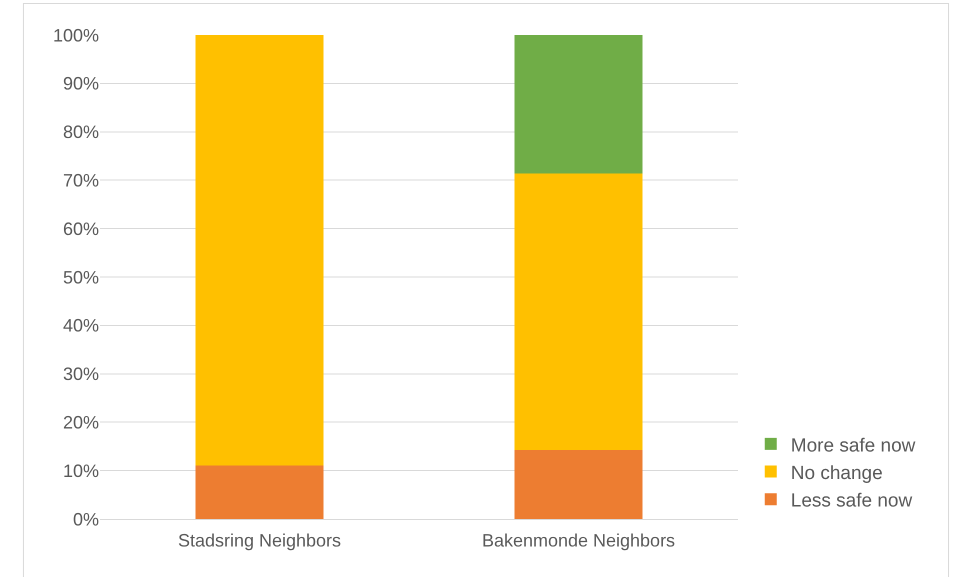 This screenshot has width=958, height=577. I want to click on y-tick-label: 10%, so click(80, 470).